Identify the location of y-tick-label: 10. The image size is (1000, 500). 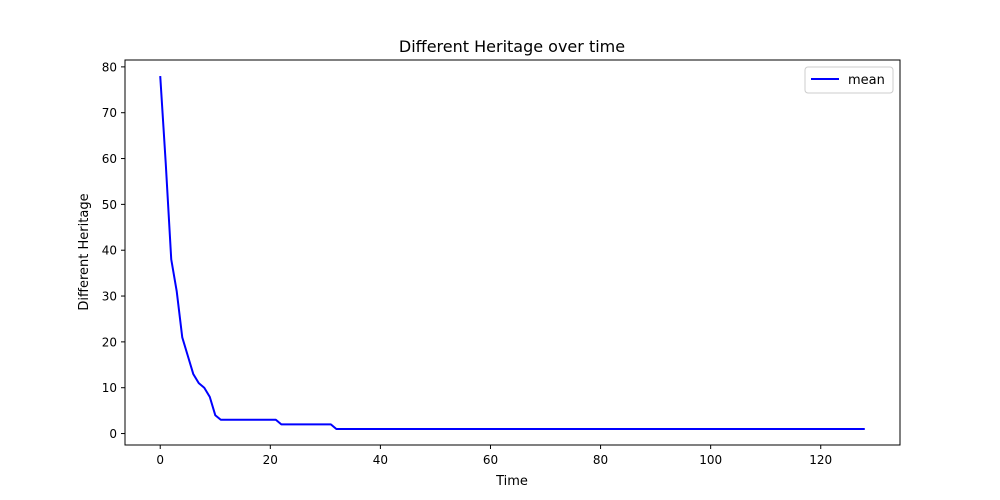
(109, 388).